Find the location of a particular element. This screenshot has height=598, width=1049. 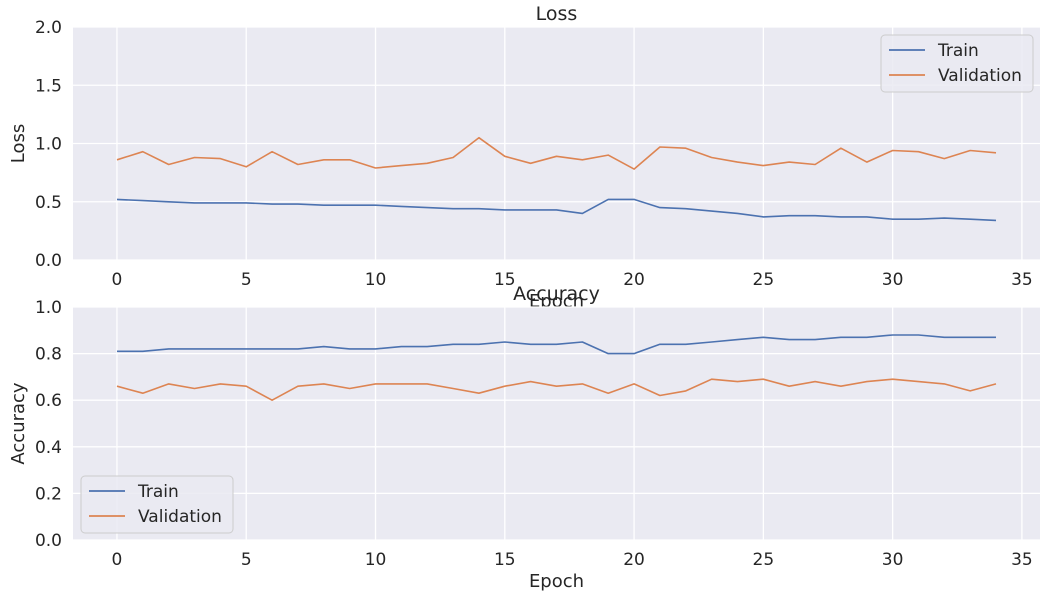

y-tick-label: 1.5 is located at coordinates (48, 86).